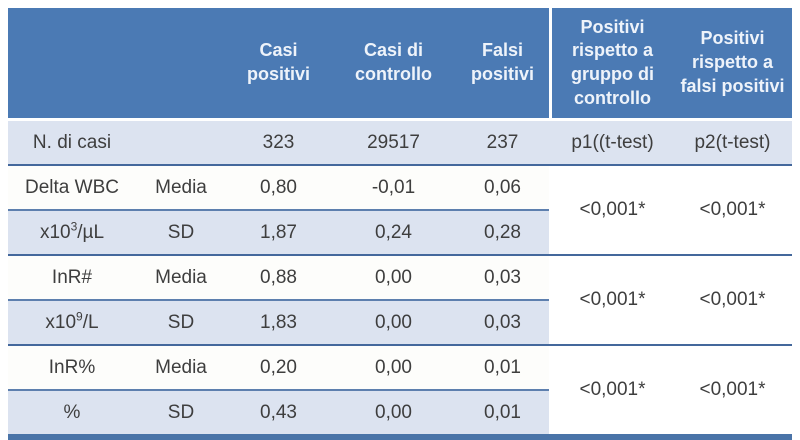  I want to click on cell-sd-falsi-positivi: 0,03, so click(502, 323).